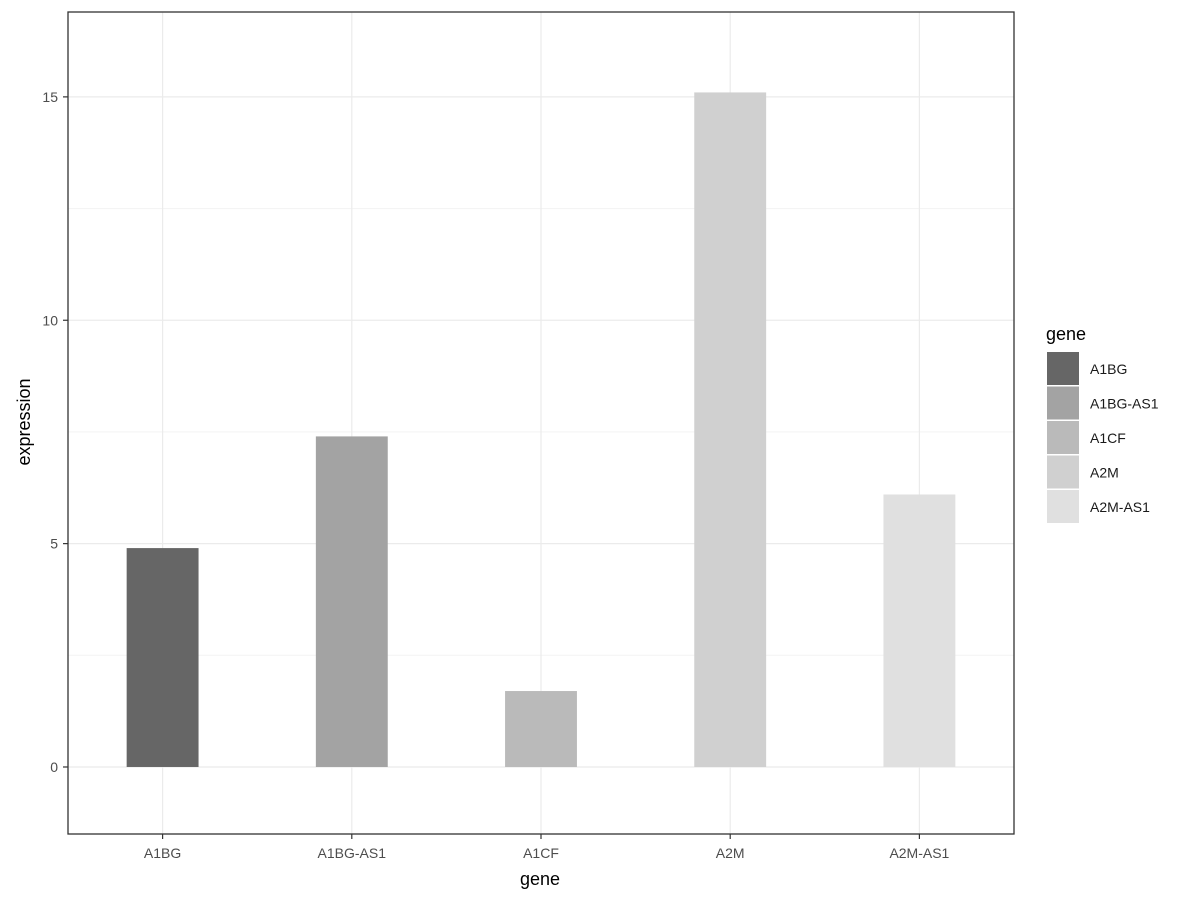 This screenshot has height=900, width=1200. I want to click on bar-a2m-as1, so click(919, 630).